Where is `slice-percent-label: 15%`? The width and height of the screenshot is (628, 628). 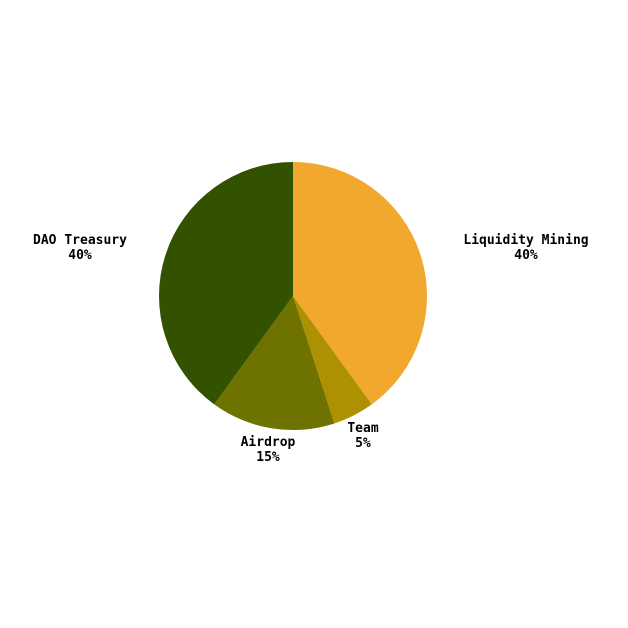 slice-percent-label: 15% is located at coordinates (268, 457).